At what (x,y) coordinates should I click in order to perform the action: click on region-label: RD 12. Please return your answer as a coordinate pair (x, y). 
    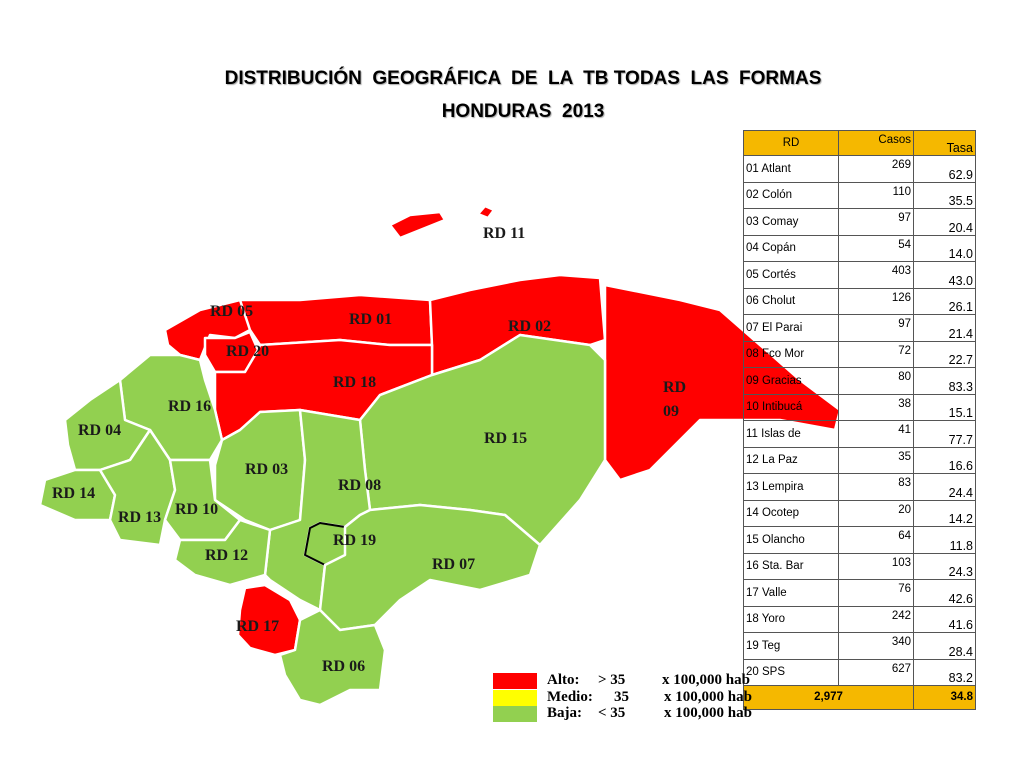
    Looking at the image, I should click on (226, 555).